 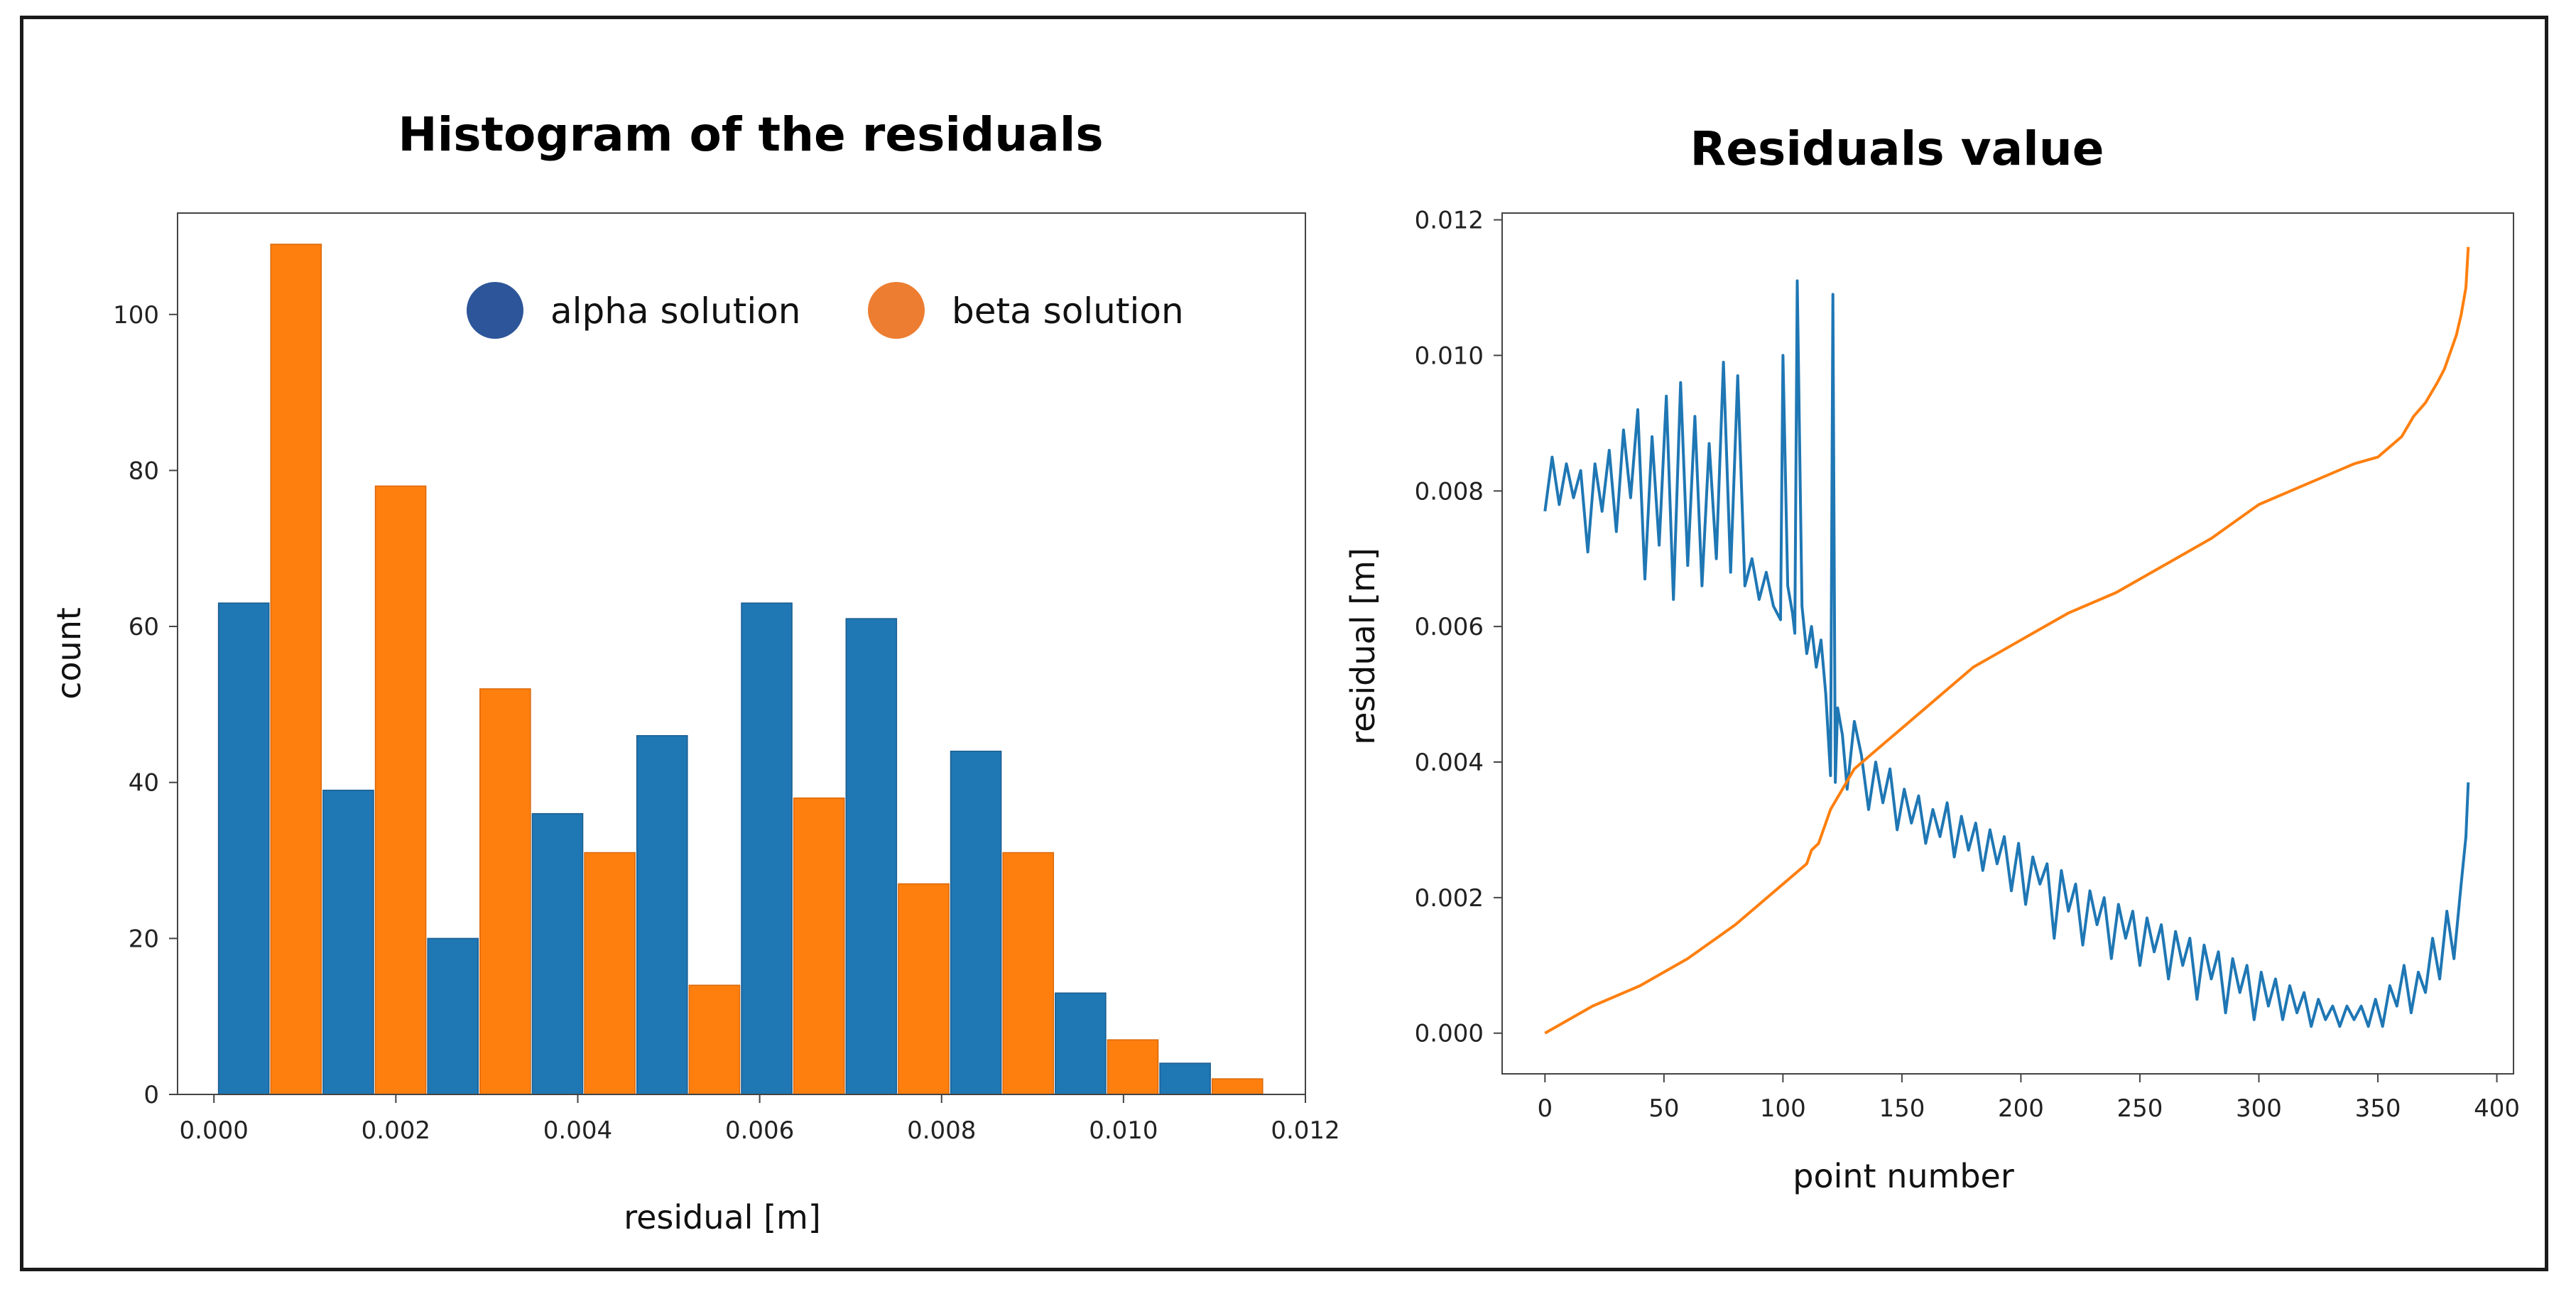 What do you see at coordinates (676, 311) in the screenshot?
I see `legend-alpha-label: alpha solution` at bounding box center [676, 311].